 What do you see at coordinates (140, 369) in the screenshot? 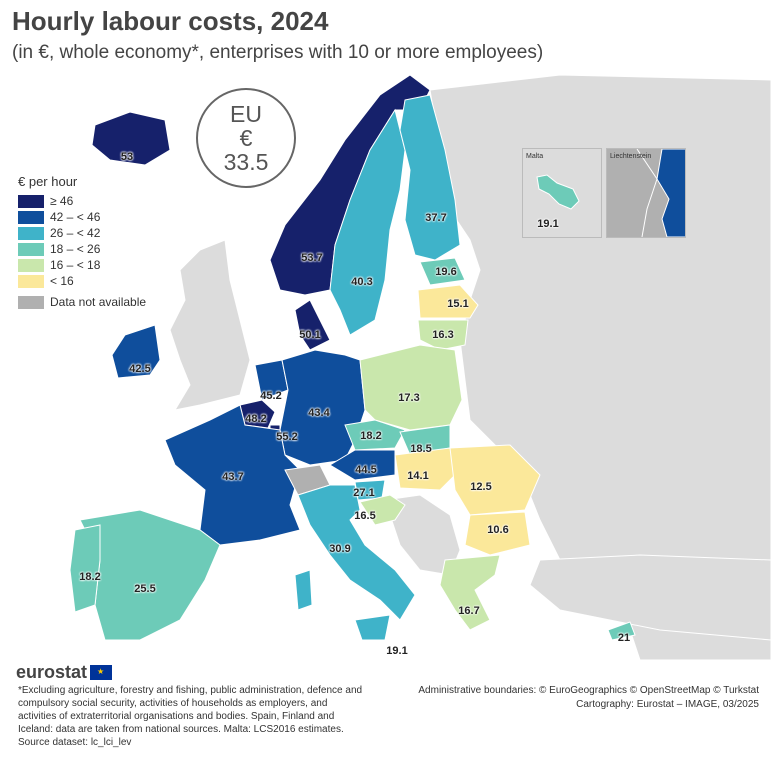
I see `label-ireland: 42.5` at bounding box center [140, 369].